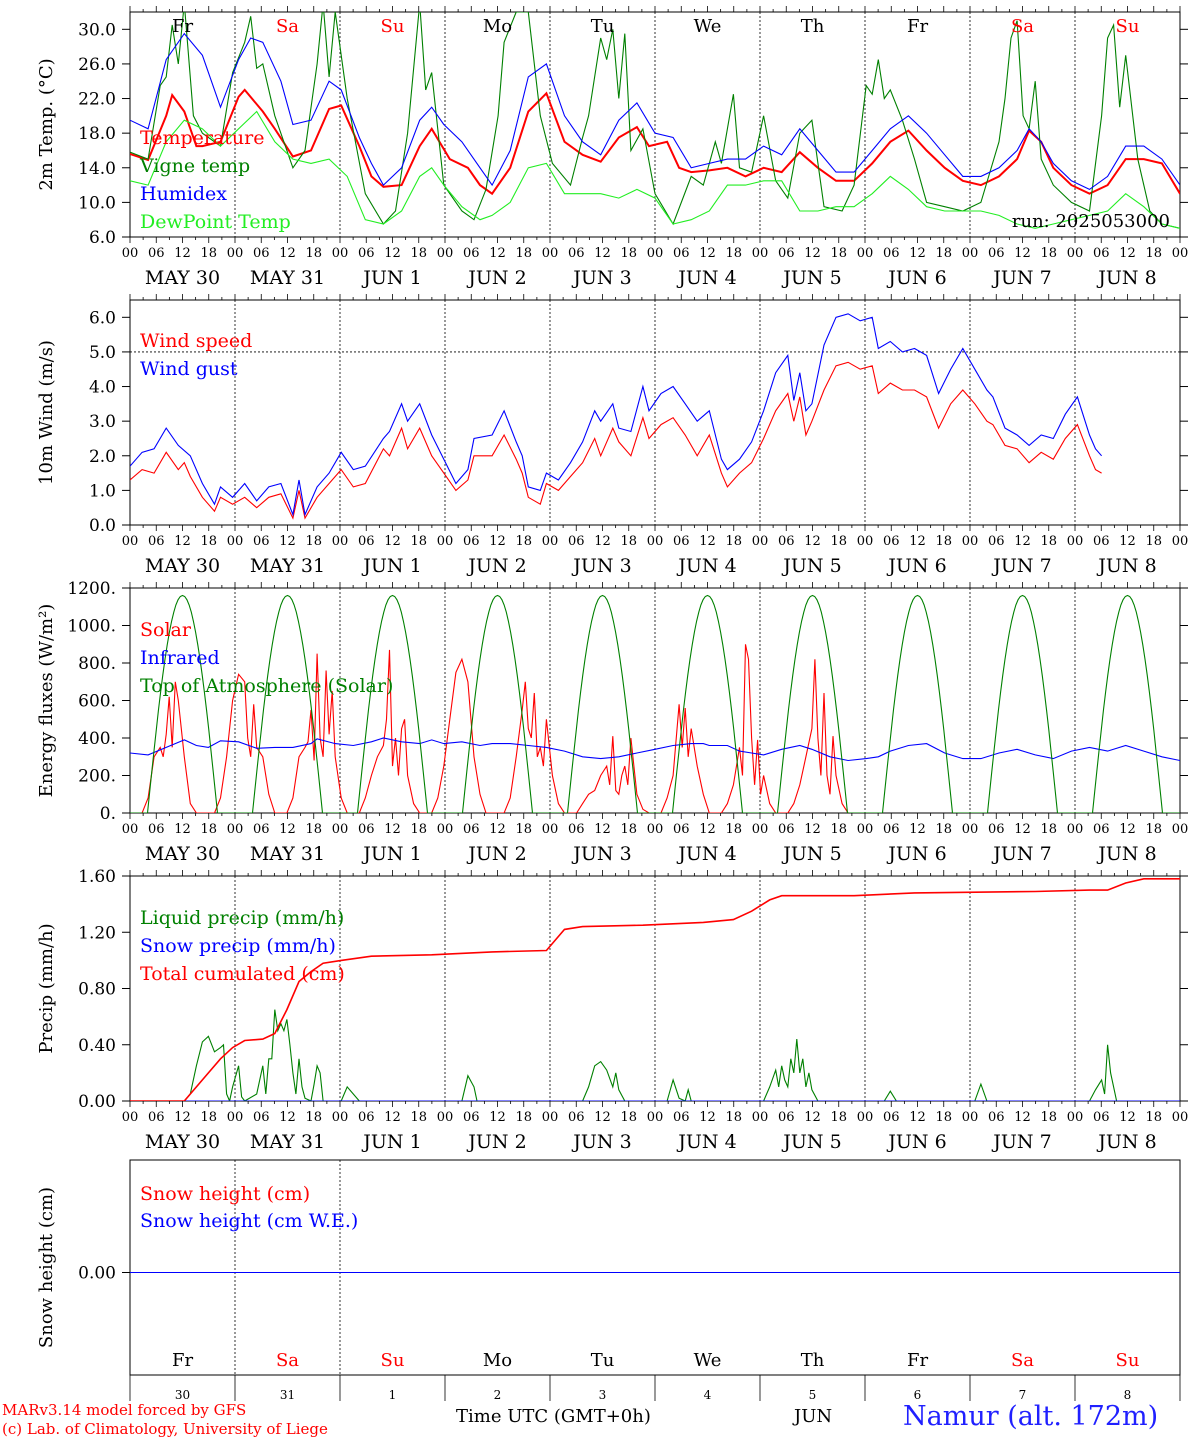  What do you see at coordinates (706, 278) in the screenshot?
I see `date-label: JUN 4` at bounding box center [706, 278].